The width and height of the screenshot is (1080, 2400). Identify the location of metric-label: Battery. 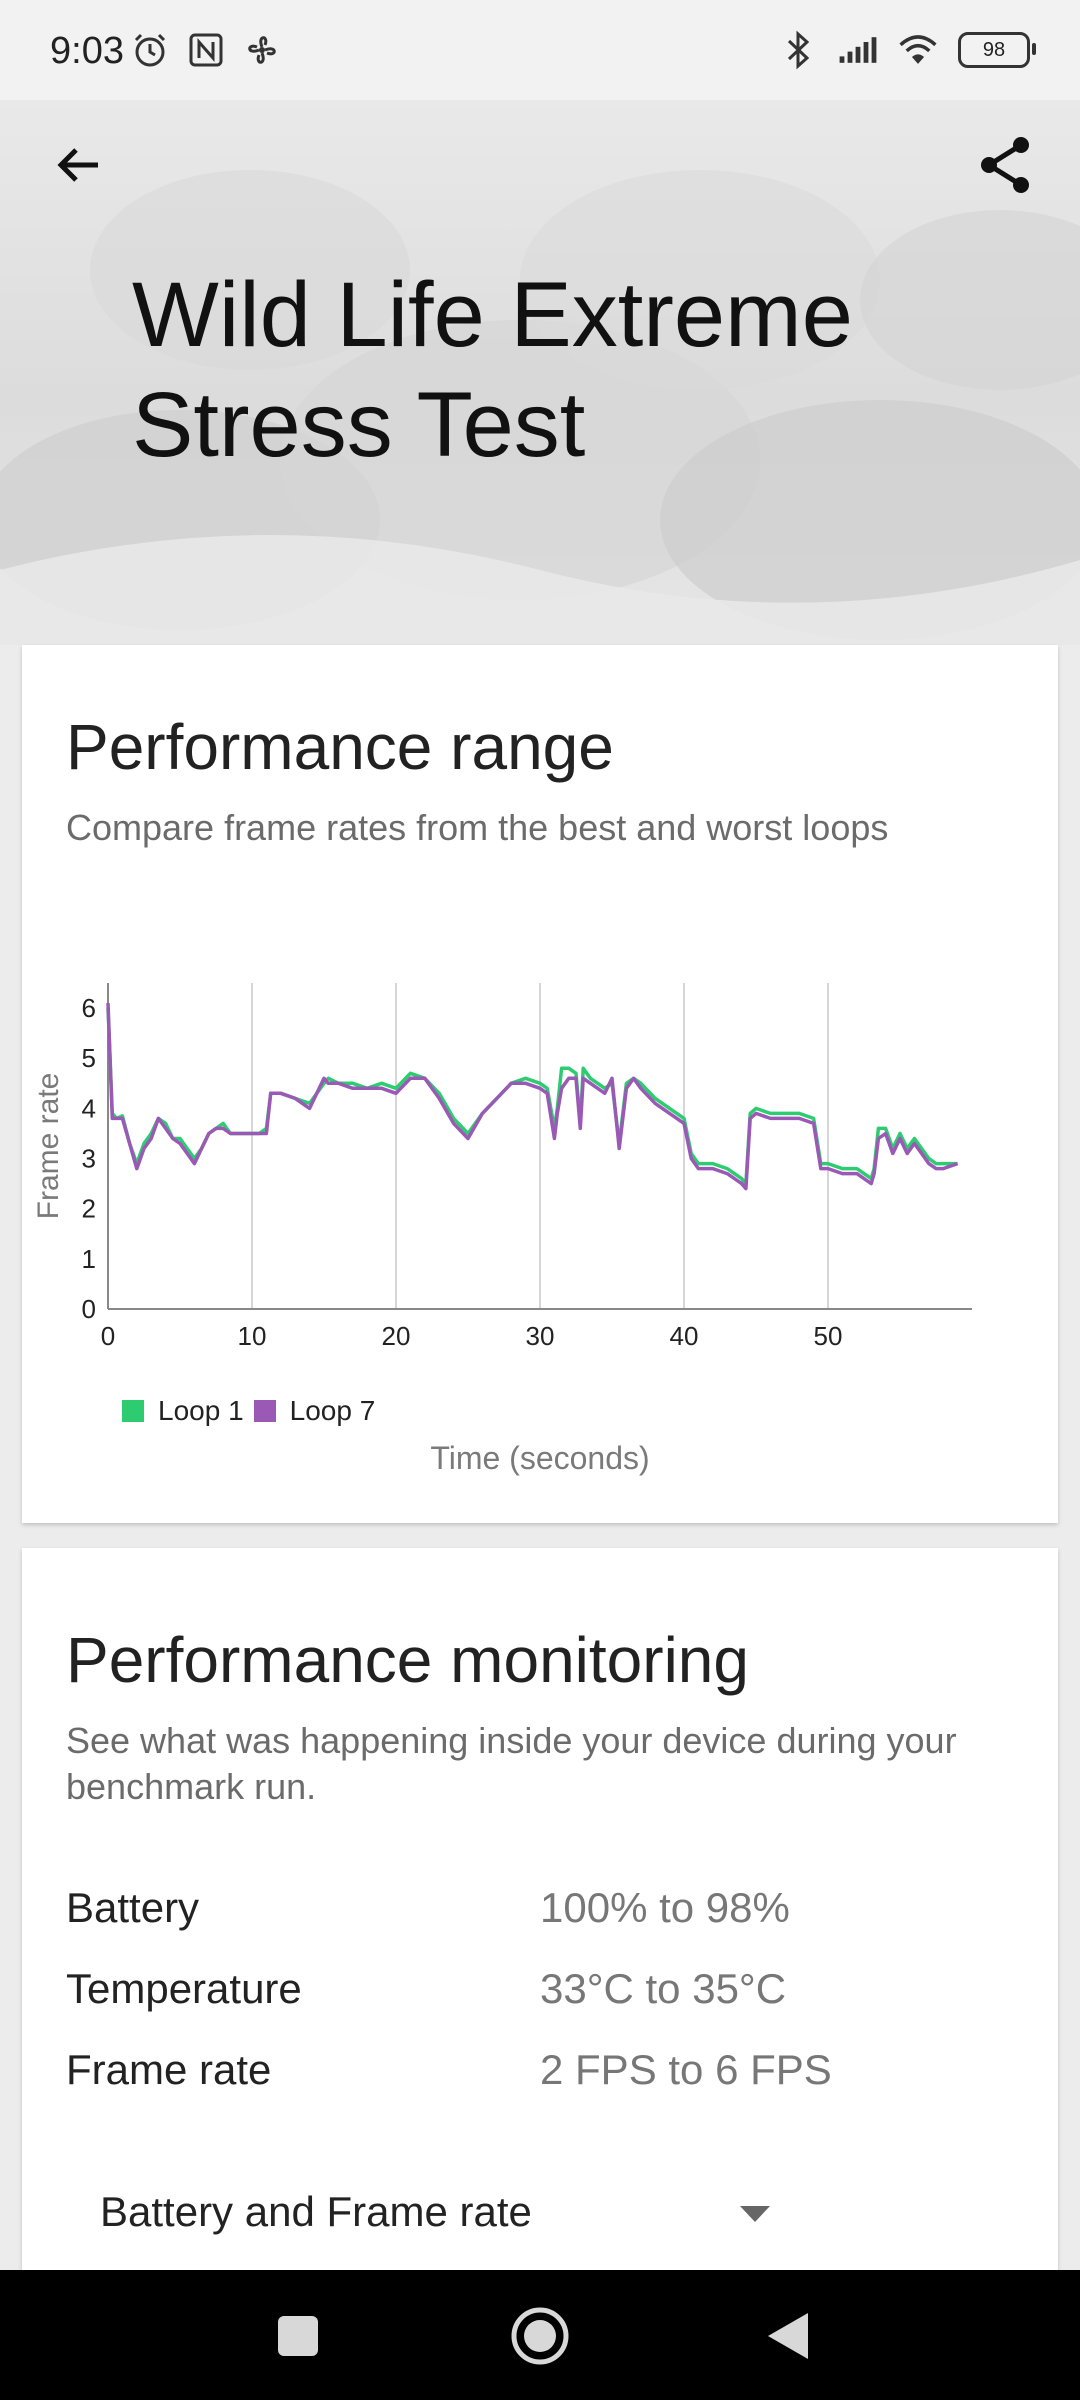
(133, 1907).